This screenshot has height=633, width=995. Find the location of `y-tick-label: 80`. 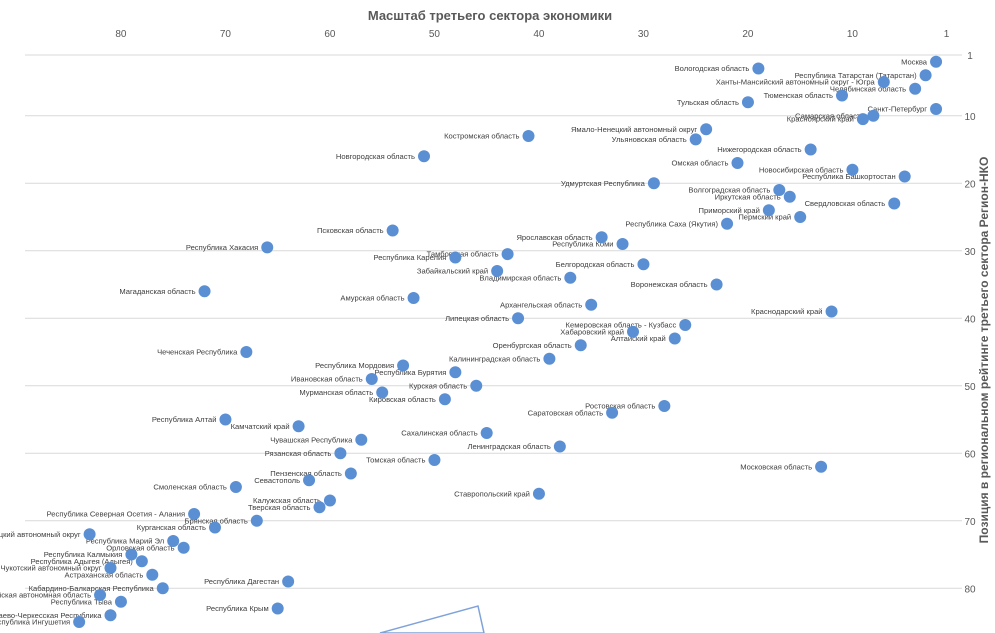

y-tick-label: 80 is located at coordinates (970, 589).